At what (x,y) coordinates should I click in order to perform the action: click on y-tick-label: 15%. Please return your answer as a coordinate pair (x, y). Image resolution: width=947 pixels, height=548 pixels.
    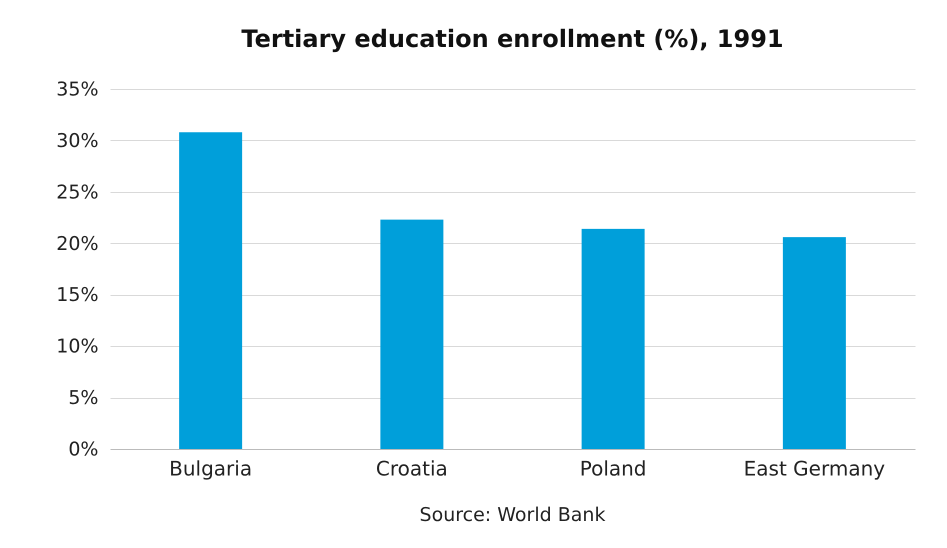
    Looking at the image, I should click on (77, 295).